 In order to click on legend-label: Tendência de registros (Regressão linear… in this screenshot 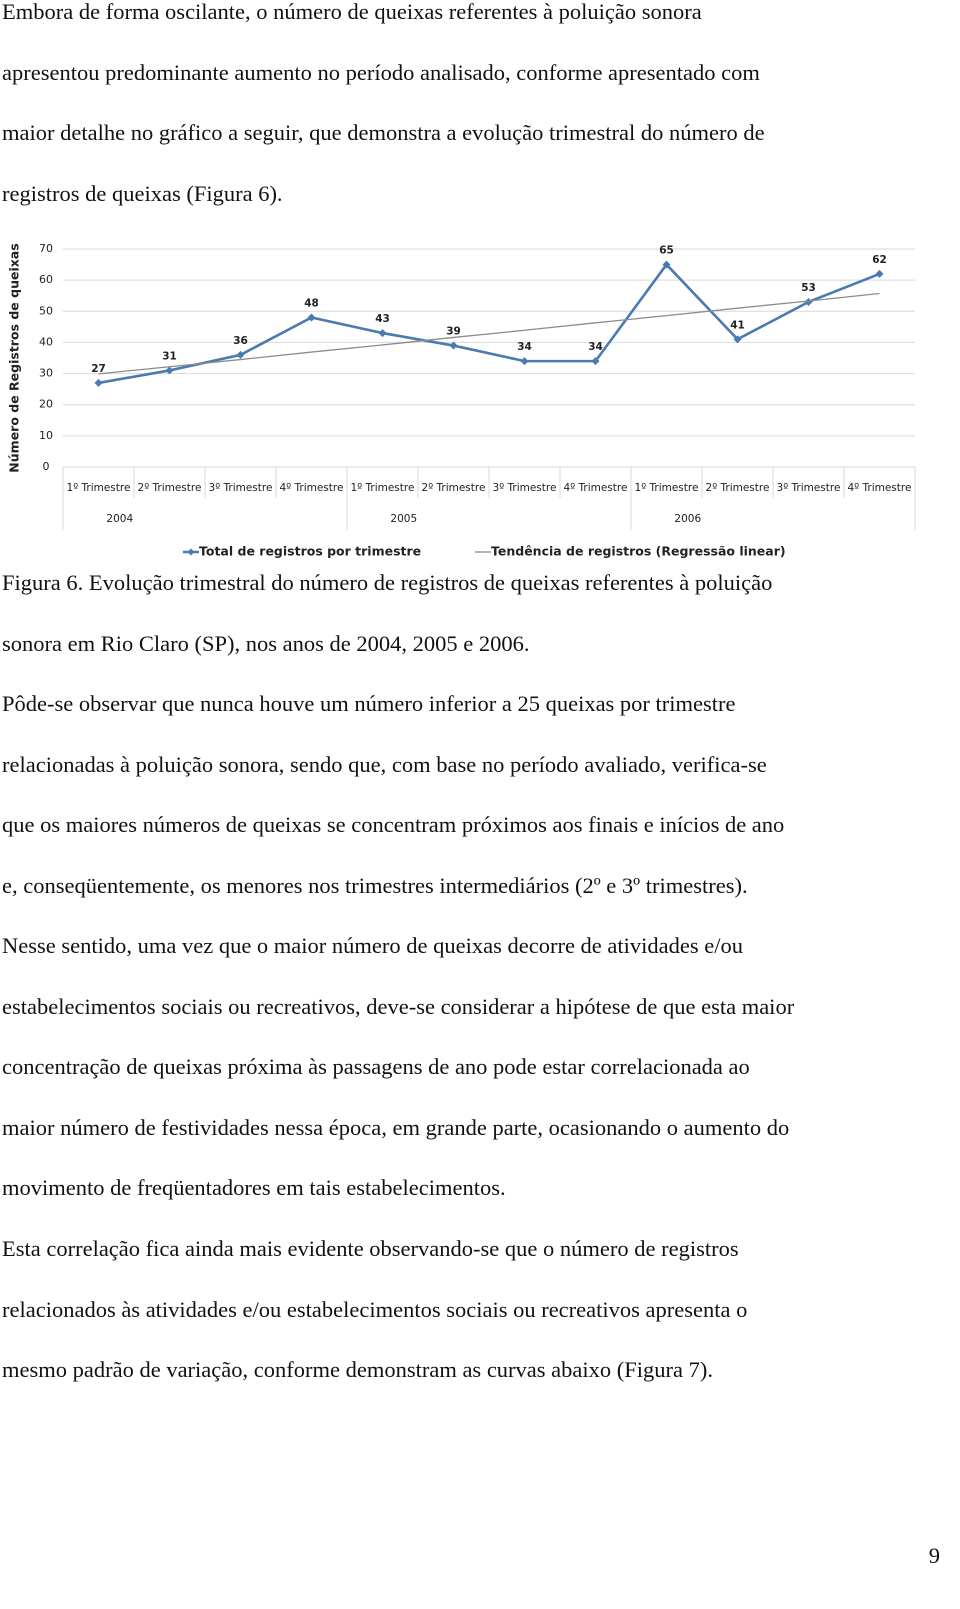, I will do `click(638, 551)`.